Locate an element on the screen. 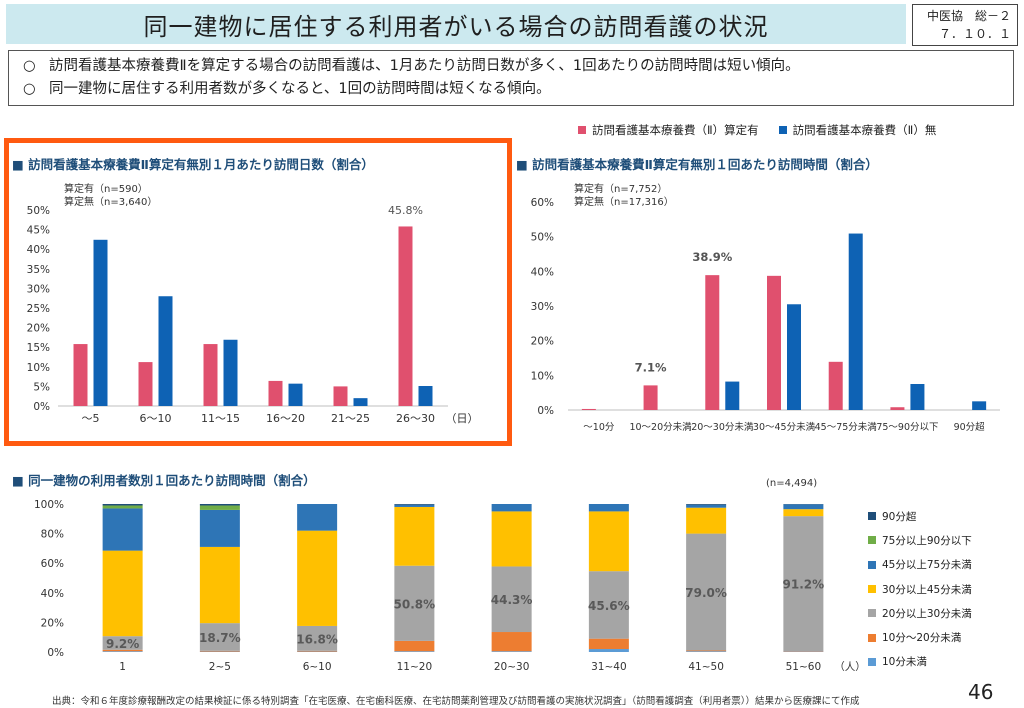  data-label: 16.8% is located at coordinates (317, 639).